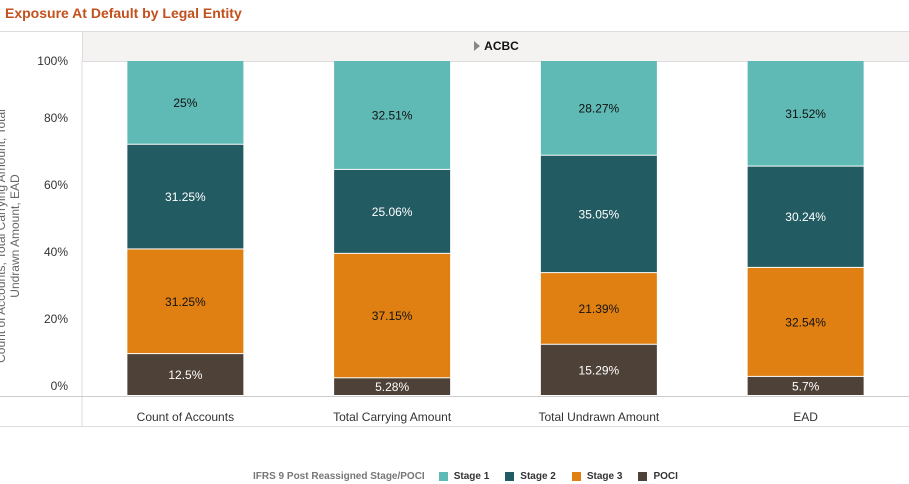  What do you see at coordinates (60, 386) in the screenshot?
I see `y-tick-label: 0%` at bounding box center [60, 386].